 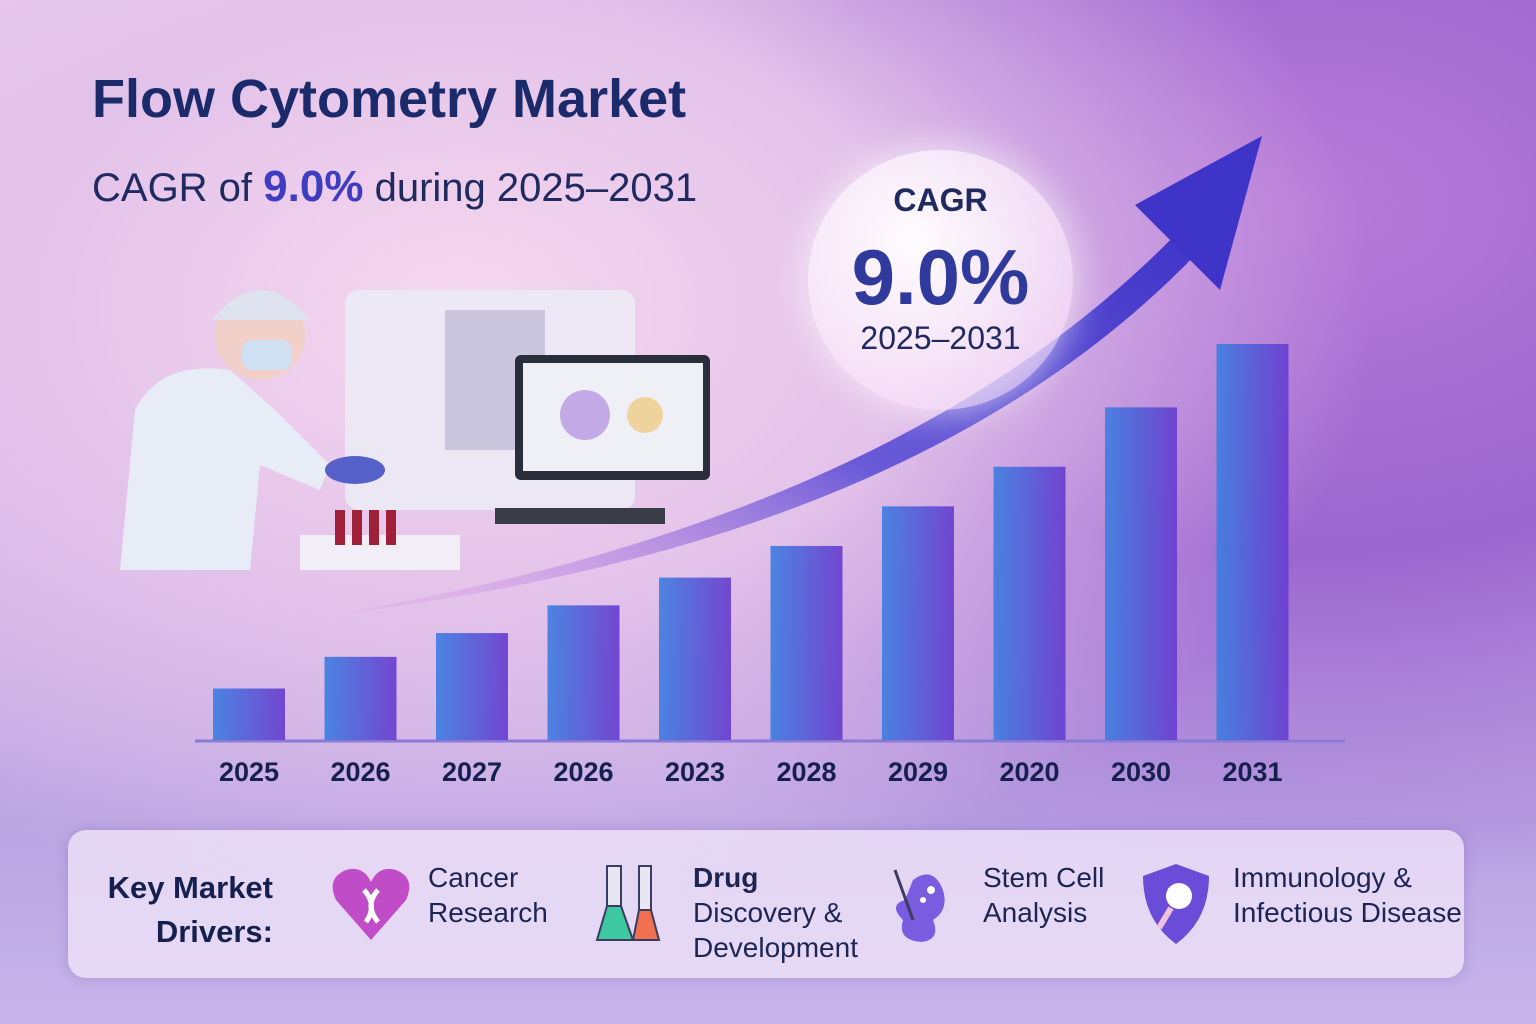 What do you see at coordinates (918, 623) in the screenshot?
I see `bar-2029` at bounding box center [918, 623].